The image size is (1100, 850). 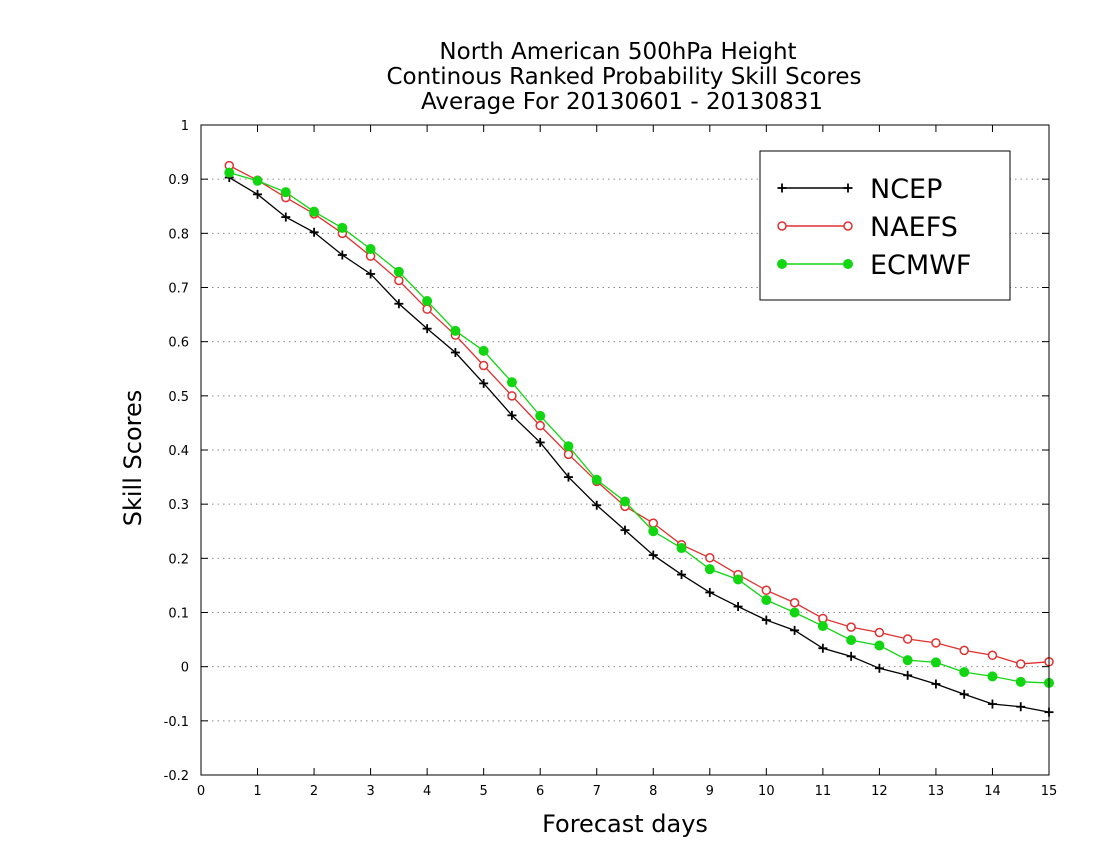 I want to click on legend-item-naefs: NAEFS, so click(x=867, y=227).